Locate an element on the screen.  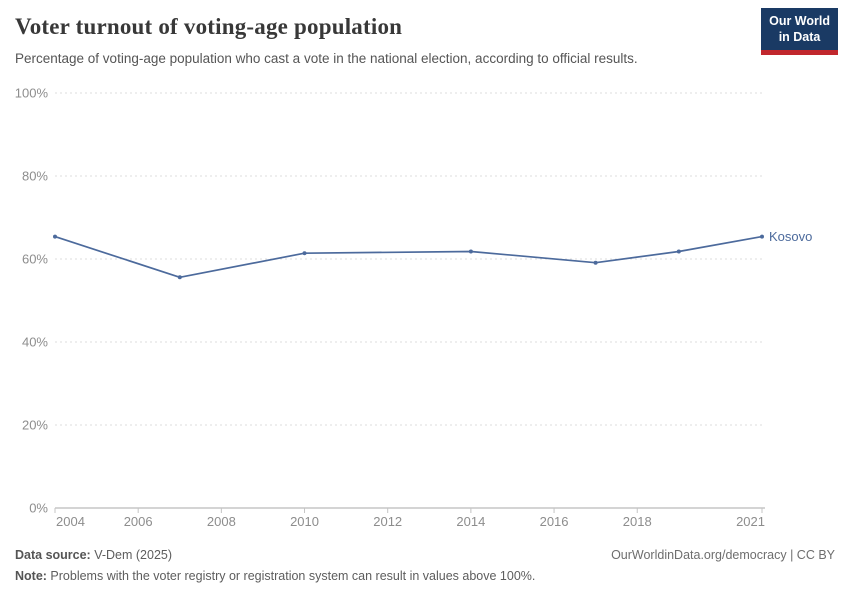
y-tick-label: 80% is located at coordinates (35, 176).